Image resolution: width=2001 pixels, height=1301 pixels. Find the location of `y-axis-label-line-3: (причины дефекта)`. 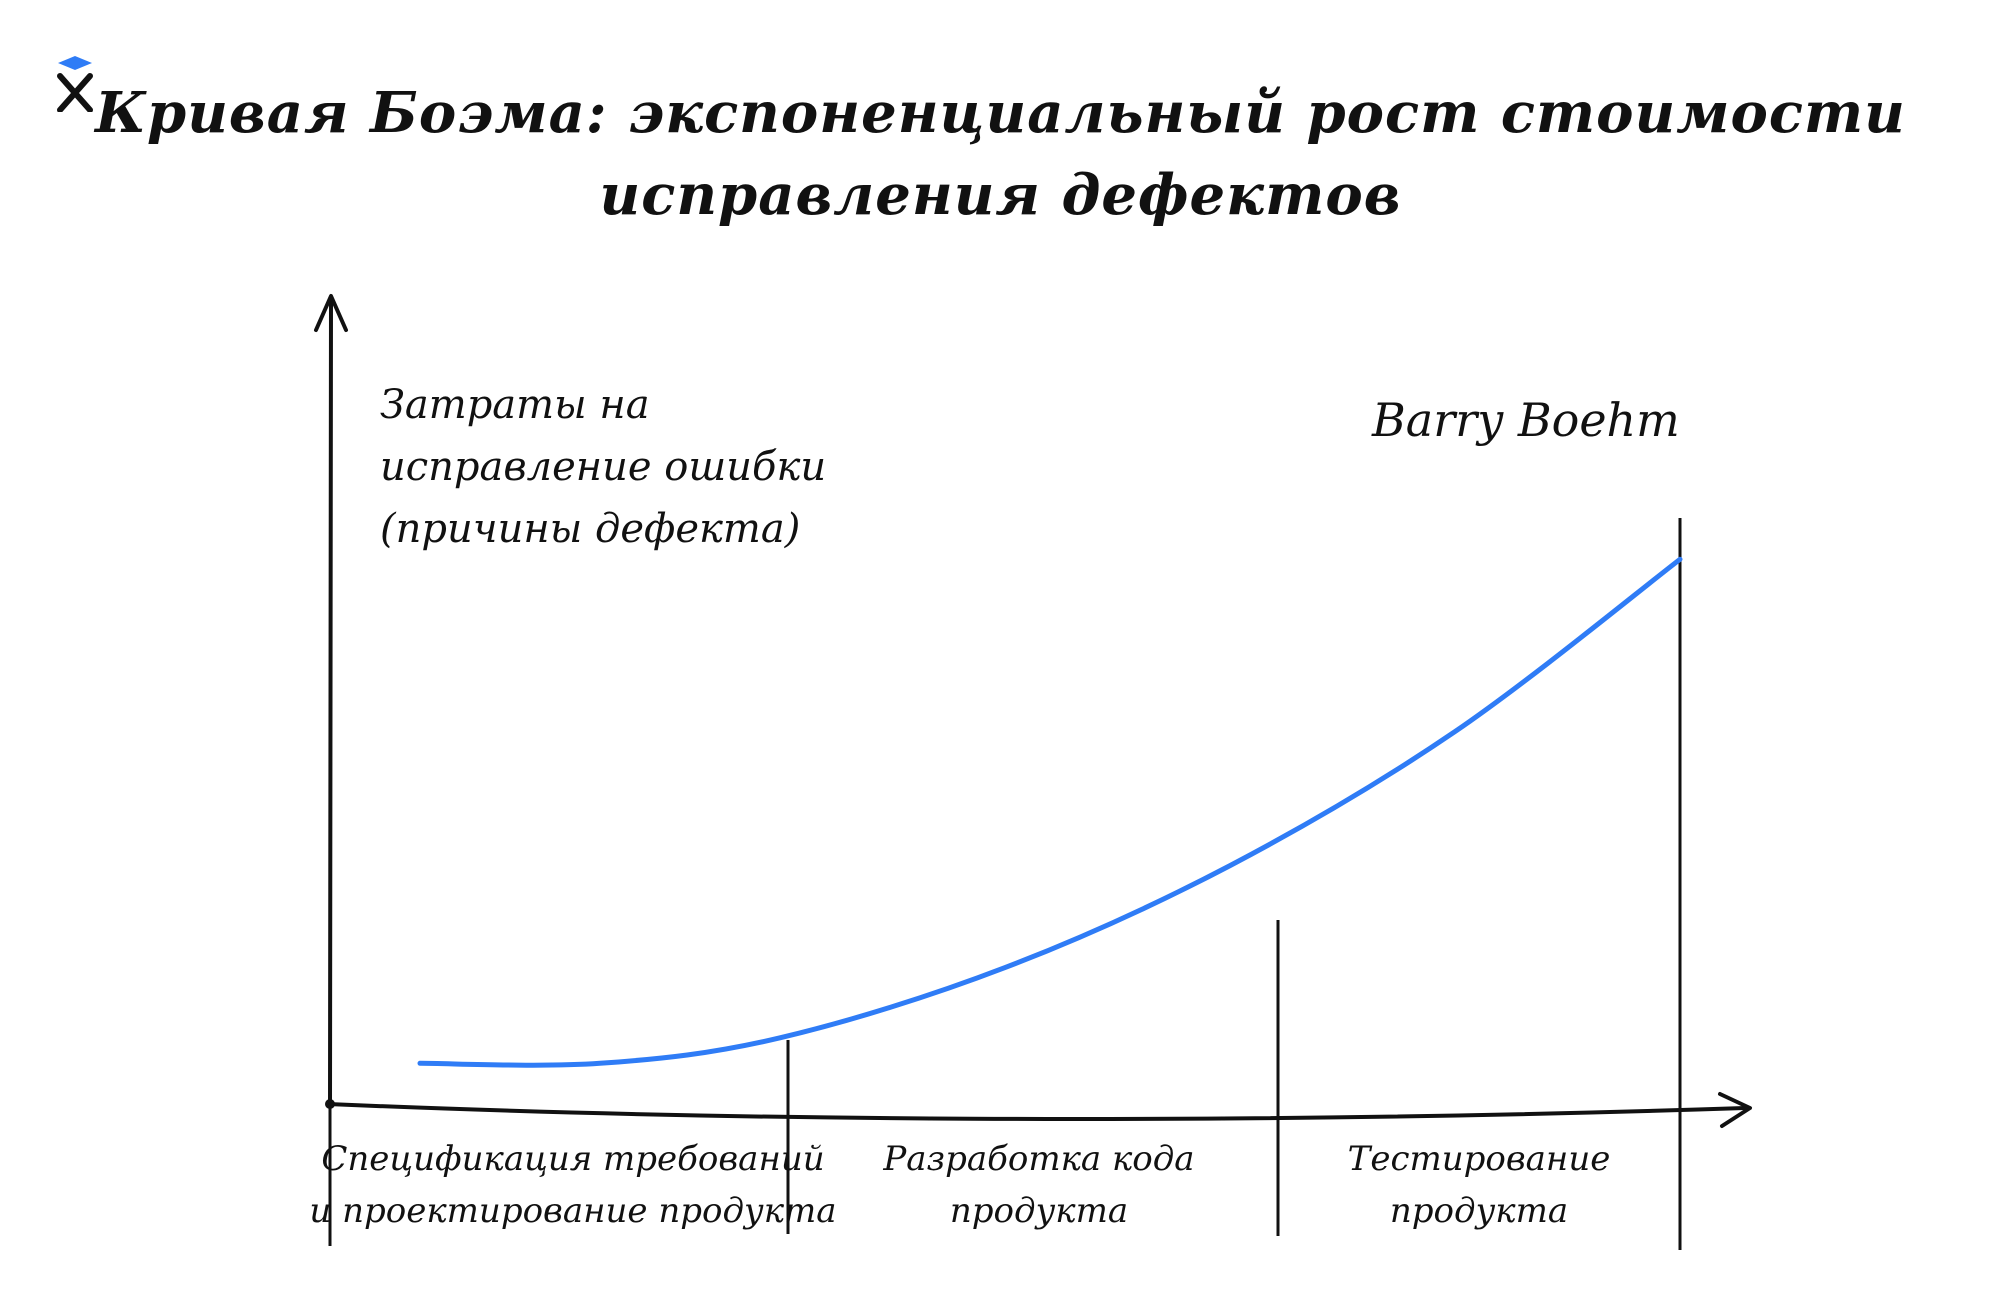

y-axis-label-line-3: (причины дефекта) is located at coordinates (590, 529).